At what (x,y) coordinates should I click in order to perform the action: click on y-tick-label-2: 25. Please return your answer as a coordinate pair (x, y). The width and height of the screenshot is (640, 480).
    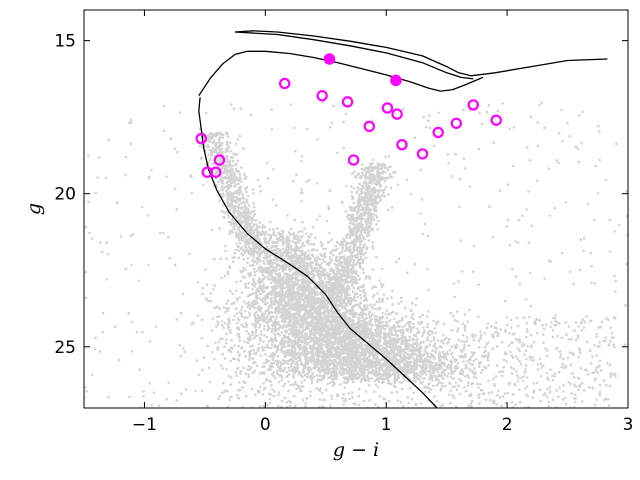
    Looking at the image, I should click on (65, 348).